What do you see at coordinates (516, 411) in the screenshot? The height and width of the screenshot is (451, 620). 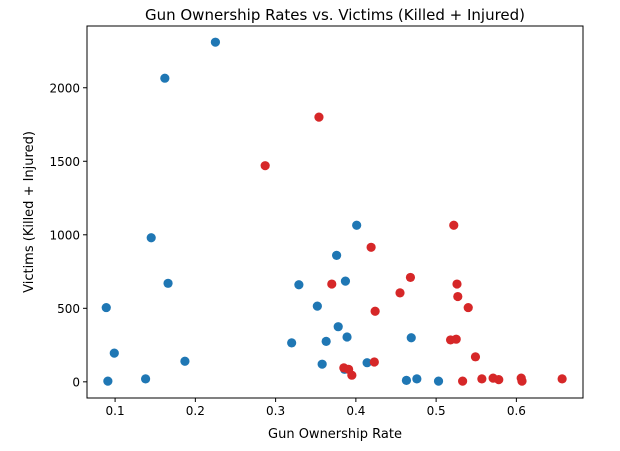 I see `x-tick-label-6: 0.6` at bounding box center [516, 411].